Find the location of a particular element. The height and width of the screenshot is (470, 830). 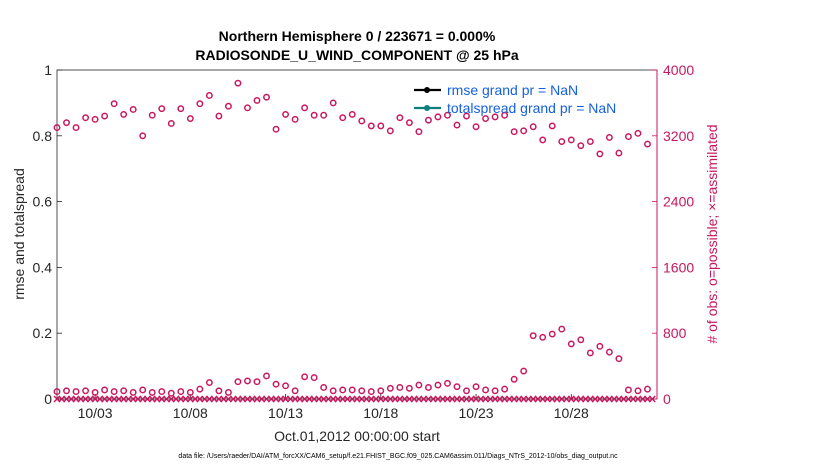

legend-spread-marker is located at coordinates (427, 108).